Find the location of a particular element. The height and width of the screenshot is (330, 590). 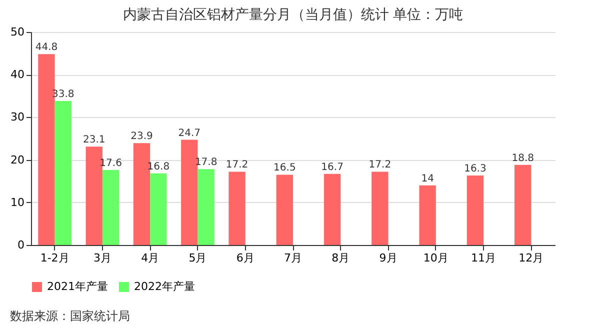

y-tick-label: 40 is located at coordinates (17, 75).